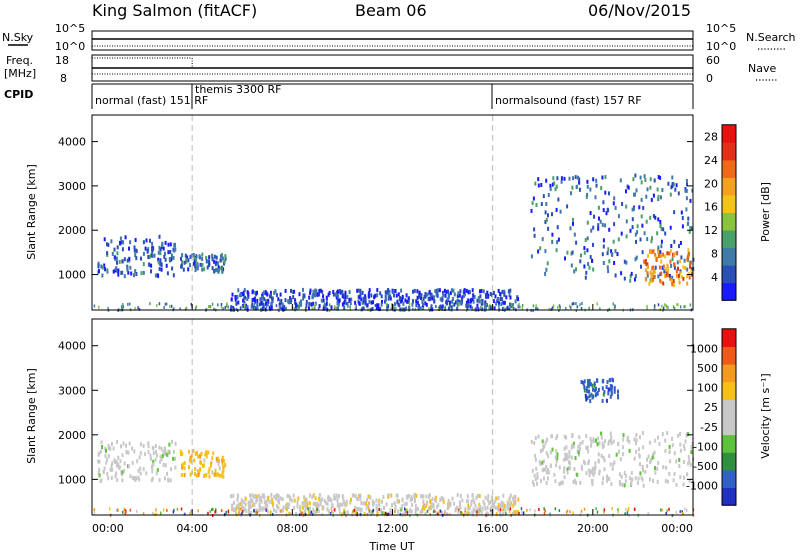 The image size is (800, 554). Describe the element at coordinates (729, 461) in the screenshot. I see `colorbar-swatch` at that location.